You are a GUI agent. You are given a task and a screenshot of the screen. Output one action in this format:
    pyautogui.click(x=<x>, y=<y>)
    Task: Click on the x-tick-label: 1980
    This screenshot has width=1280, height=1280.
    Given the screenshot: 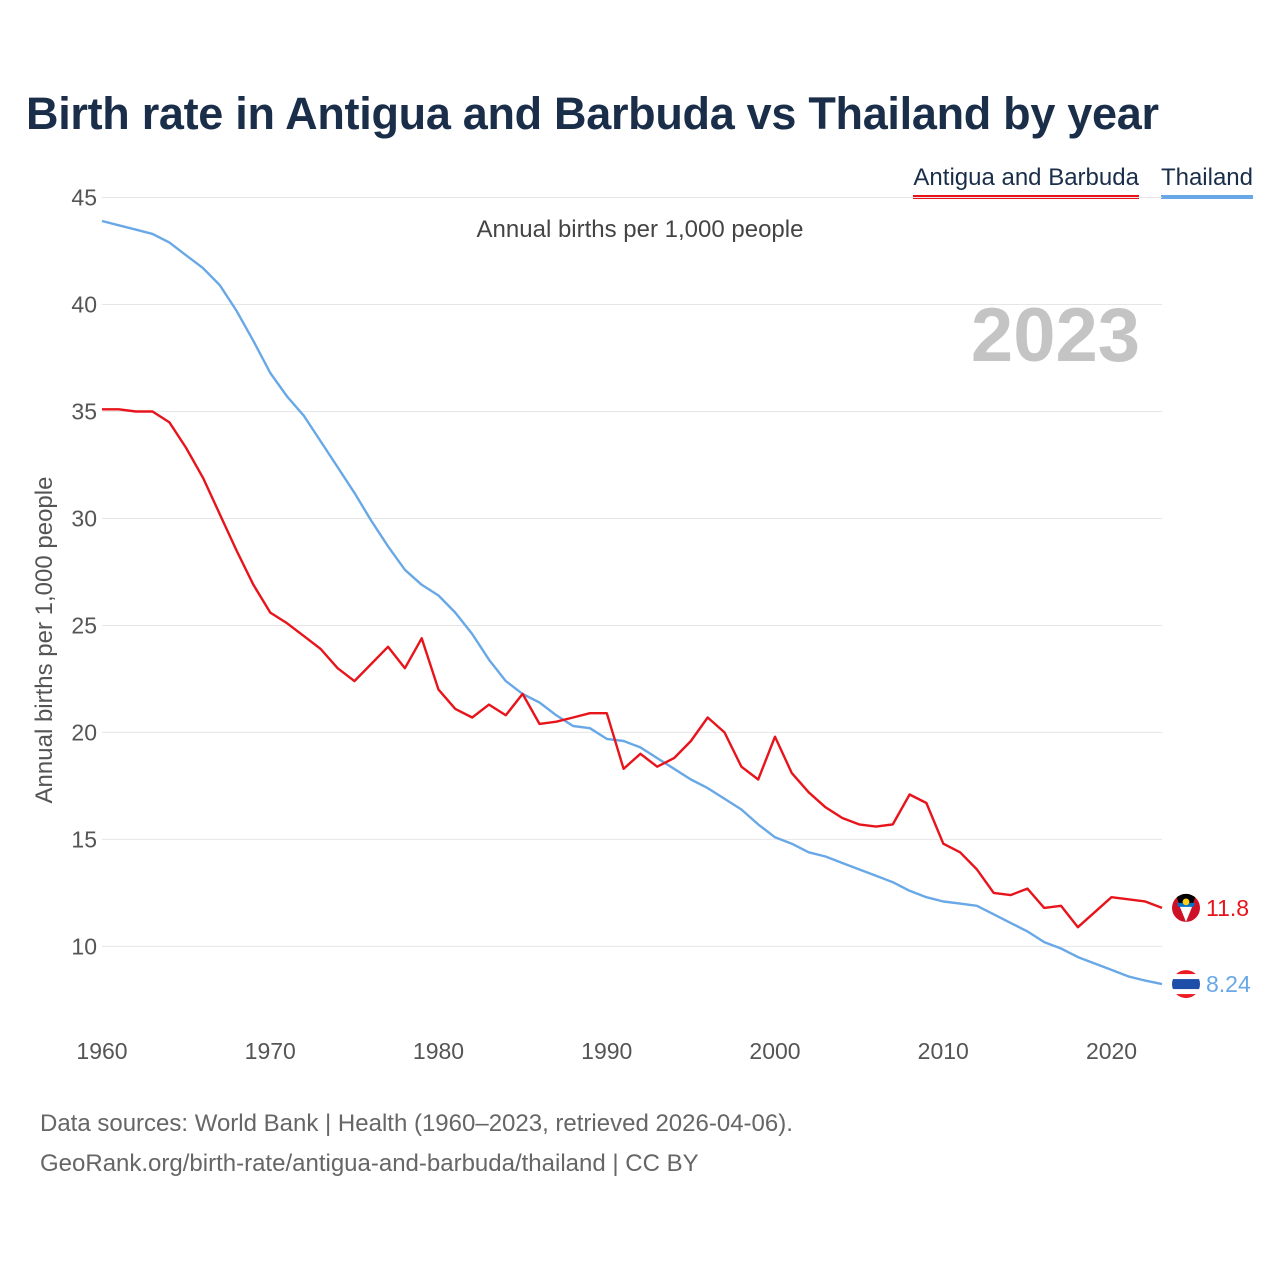 What is the action you would take?
    pyautogui.click(x=438, y=1051)
    